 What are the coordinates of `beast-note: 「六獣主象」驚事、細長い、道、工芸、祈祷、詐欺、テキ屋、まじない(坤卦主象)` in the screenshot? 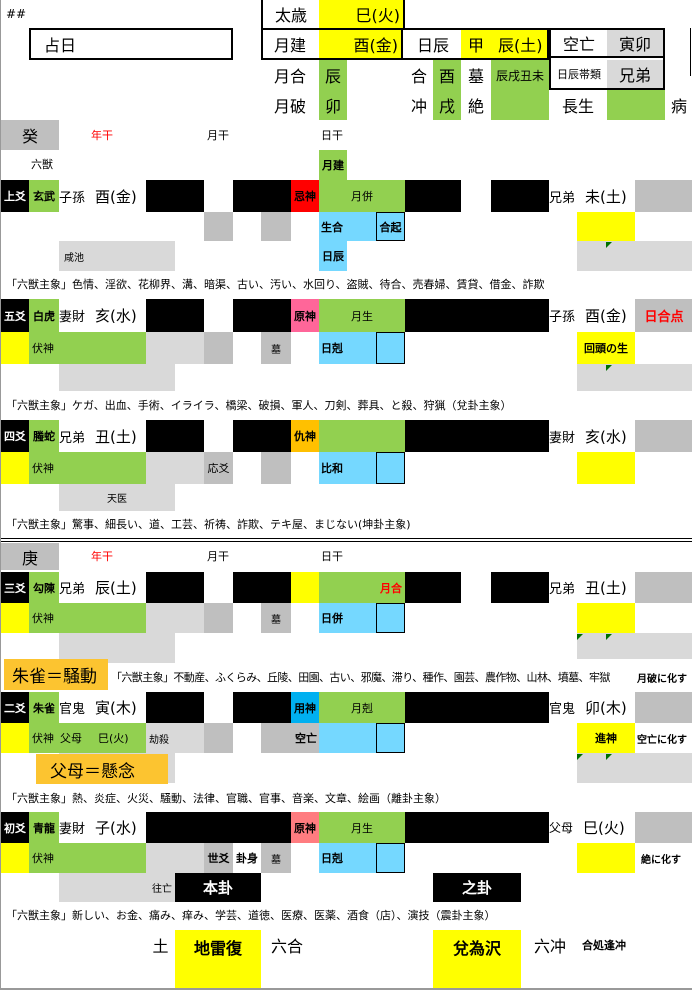 It's located at (208, 524).